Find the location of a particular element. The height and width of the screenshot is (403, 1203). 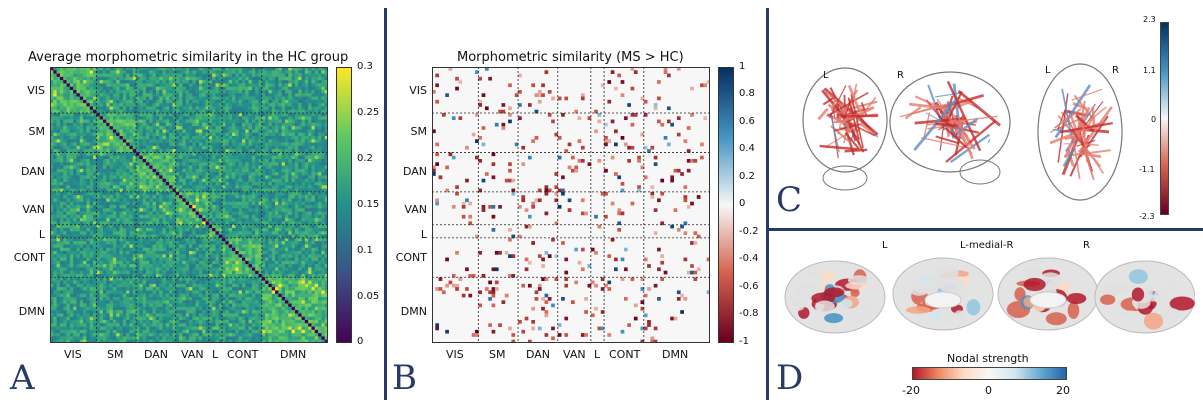

panel-d-label-r: R is located at coordinates (1086, 245).